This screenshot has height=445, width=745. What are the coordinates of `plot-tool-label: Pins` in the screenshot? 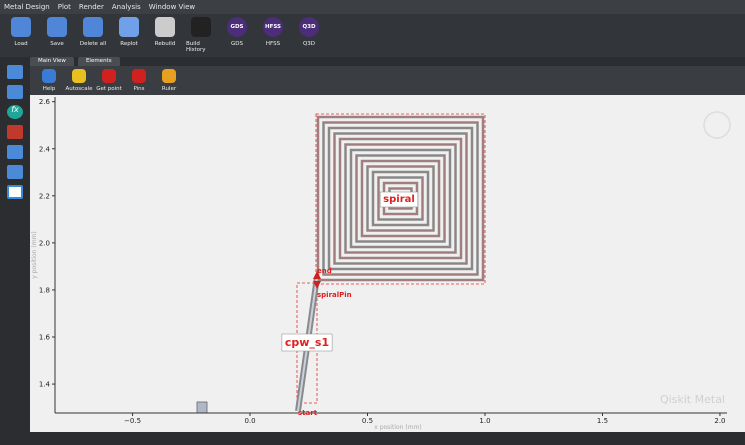 It's located at (139, 89).